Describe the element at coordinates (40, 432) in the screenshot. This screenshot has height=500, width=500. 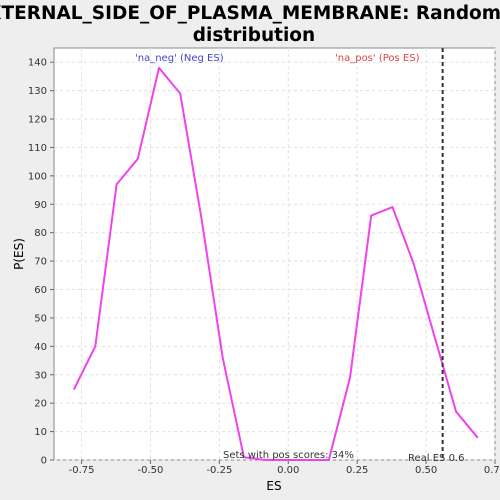
I see `y-tick-label: 10` at that location.